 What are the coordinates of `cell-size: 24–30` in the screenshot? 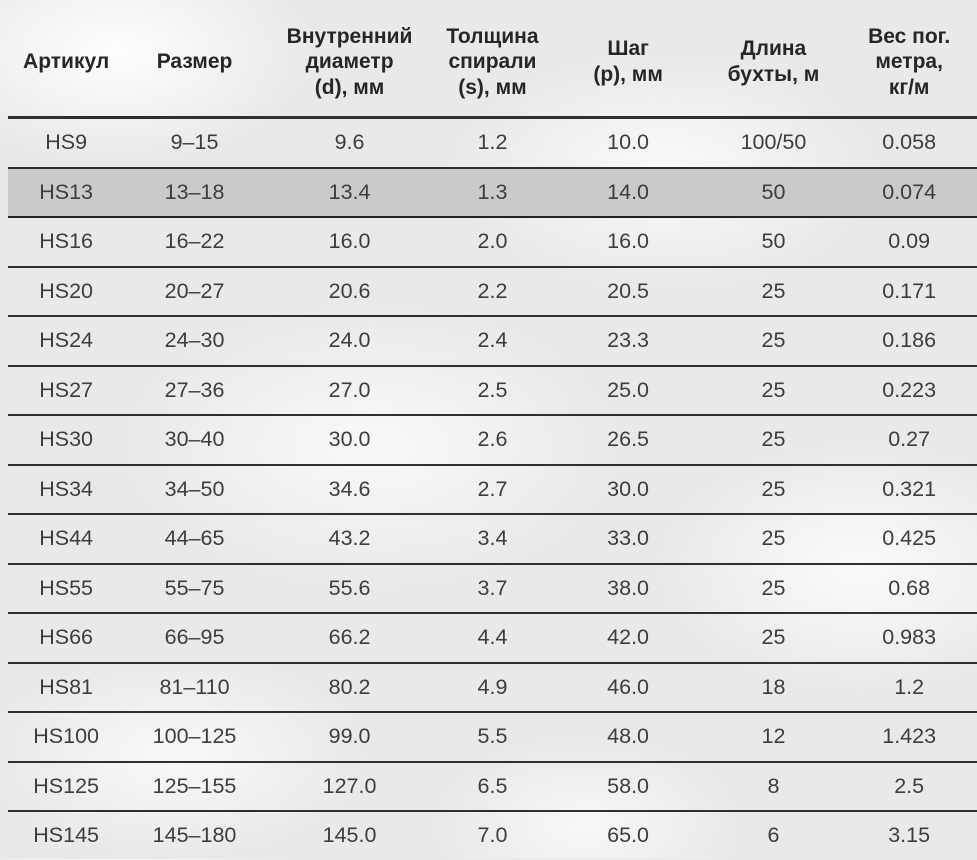 It's located at (194, 341).